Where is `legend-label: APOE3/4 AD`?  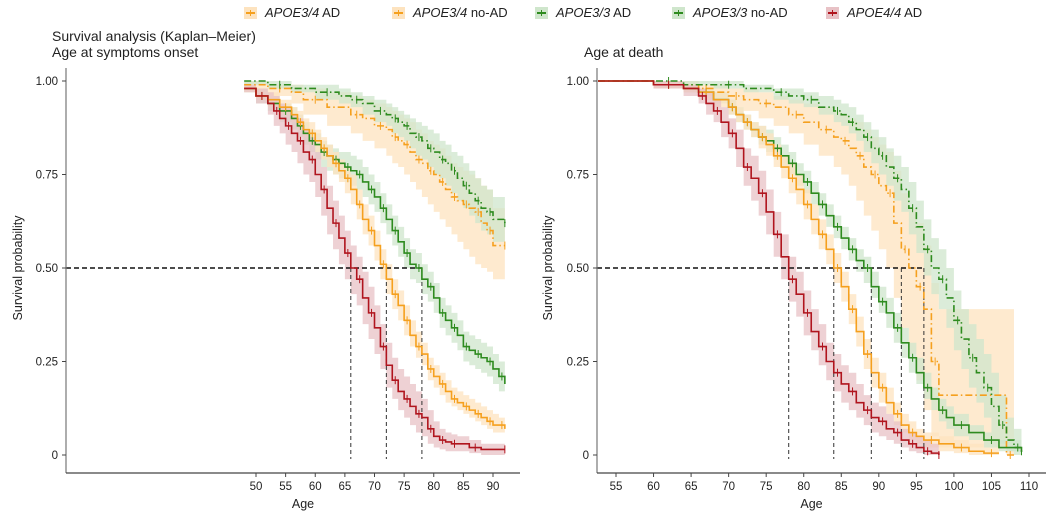
legend-label: APOE3/4 AD is located at coordinates (303, 12).